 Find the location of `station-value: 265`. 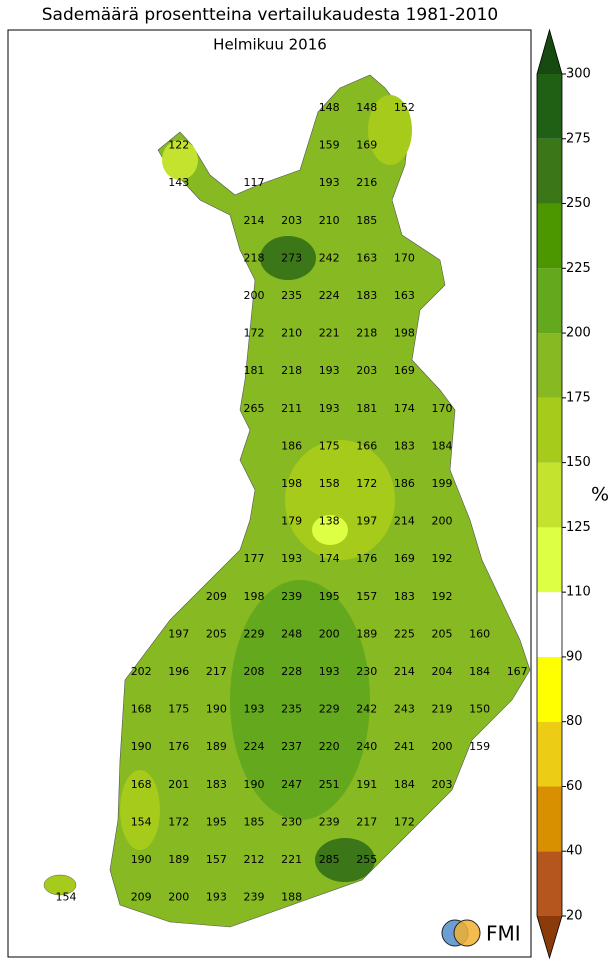

station-value: 265 is located at coordinates (254, 408).